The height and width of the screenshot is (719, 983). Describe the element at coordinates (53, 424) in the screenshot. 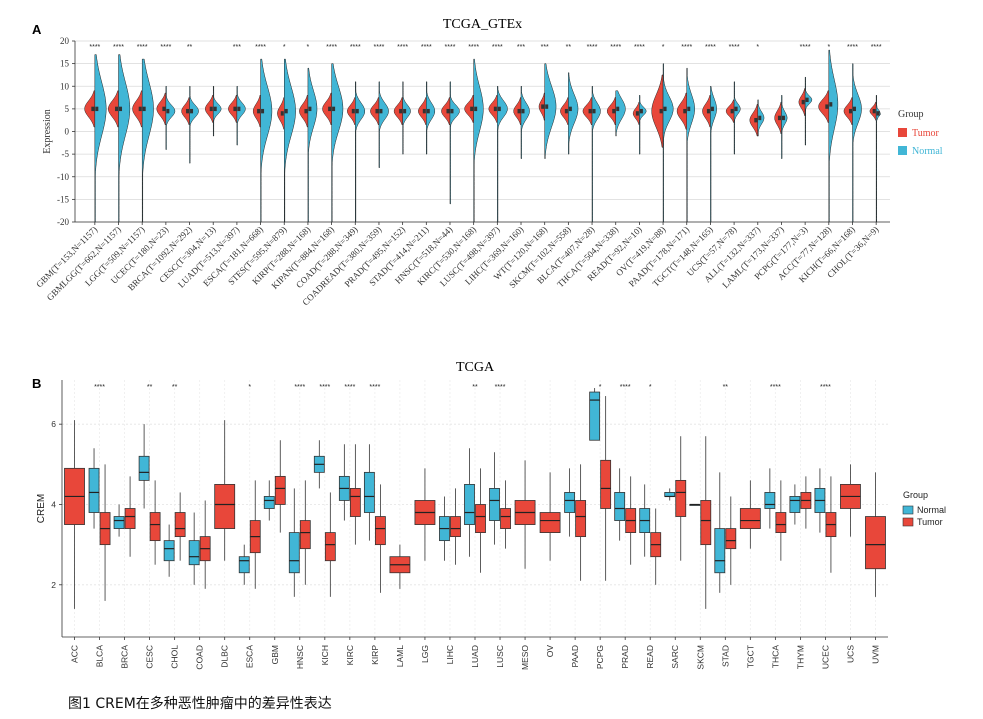

I see `y-tick-label: 6` at that location.